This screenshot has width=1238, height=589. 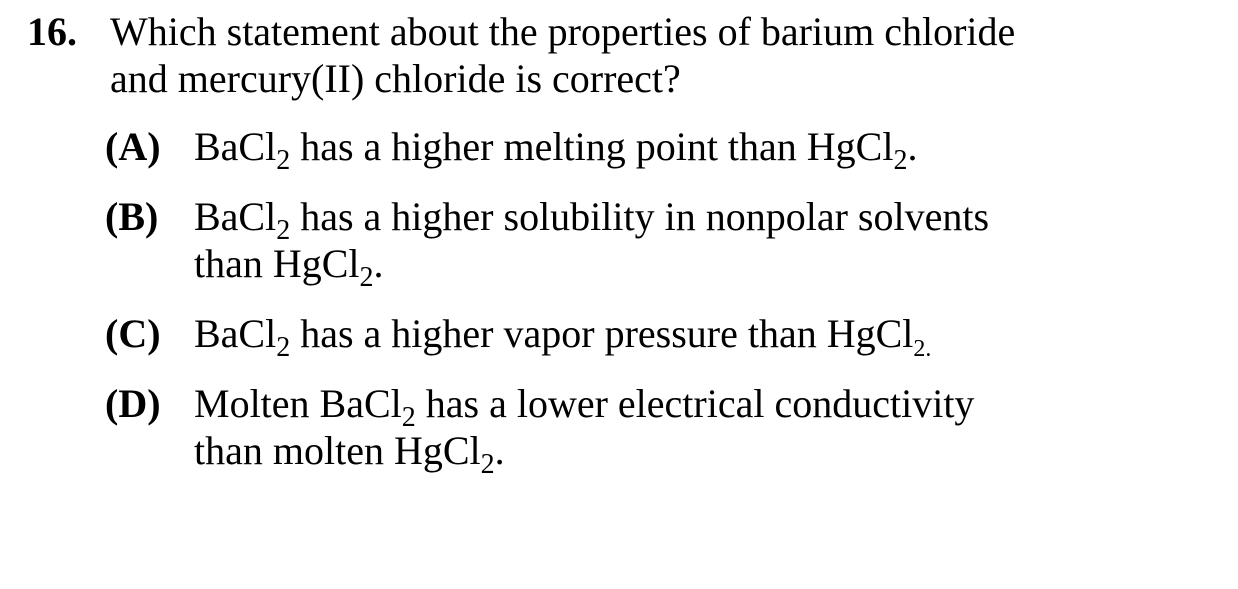 What do you see at coordinates (592, 146) in the screenshot?
I see `option-text-run: has a higher melting point than HgCl` at bounding box center [592, 146].